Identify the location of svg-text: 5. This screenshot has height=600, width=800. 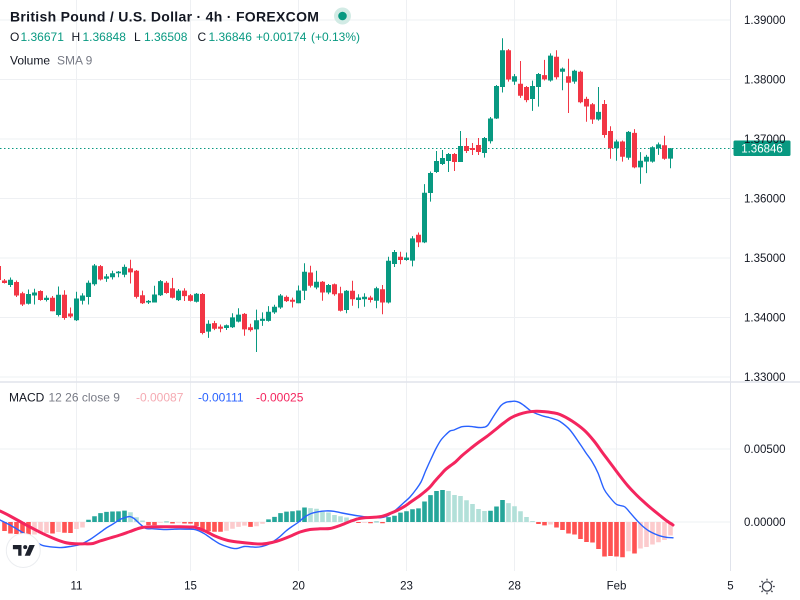
(730, 587).